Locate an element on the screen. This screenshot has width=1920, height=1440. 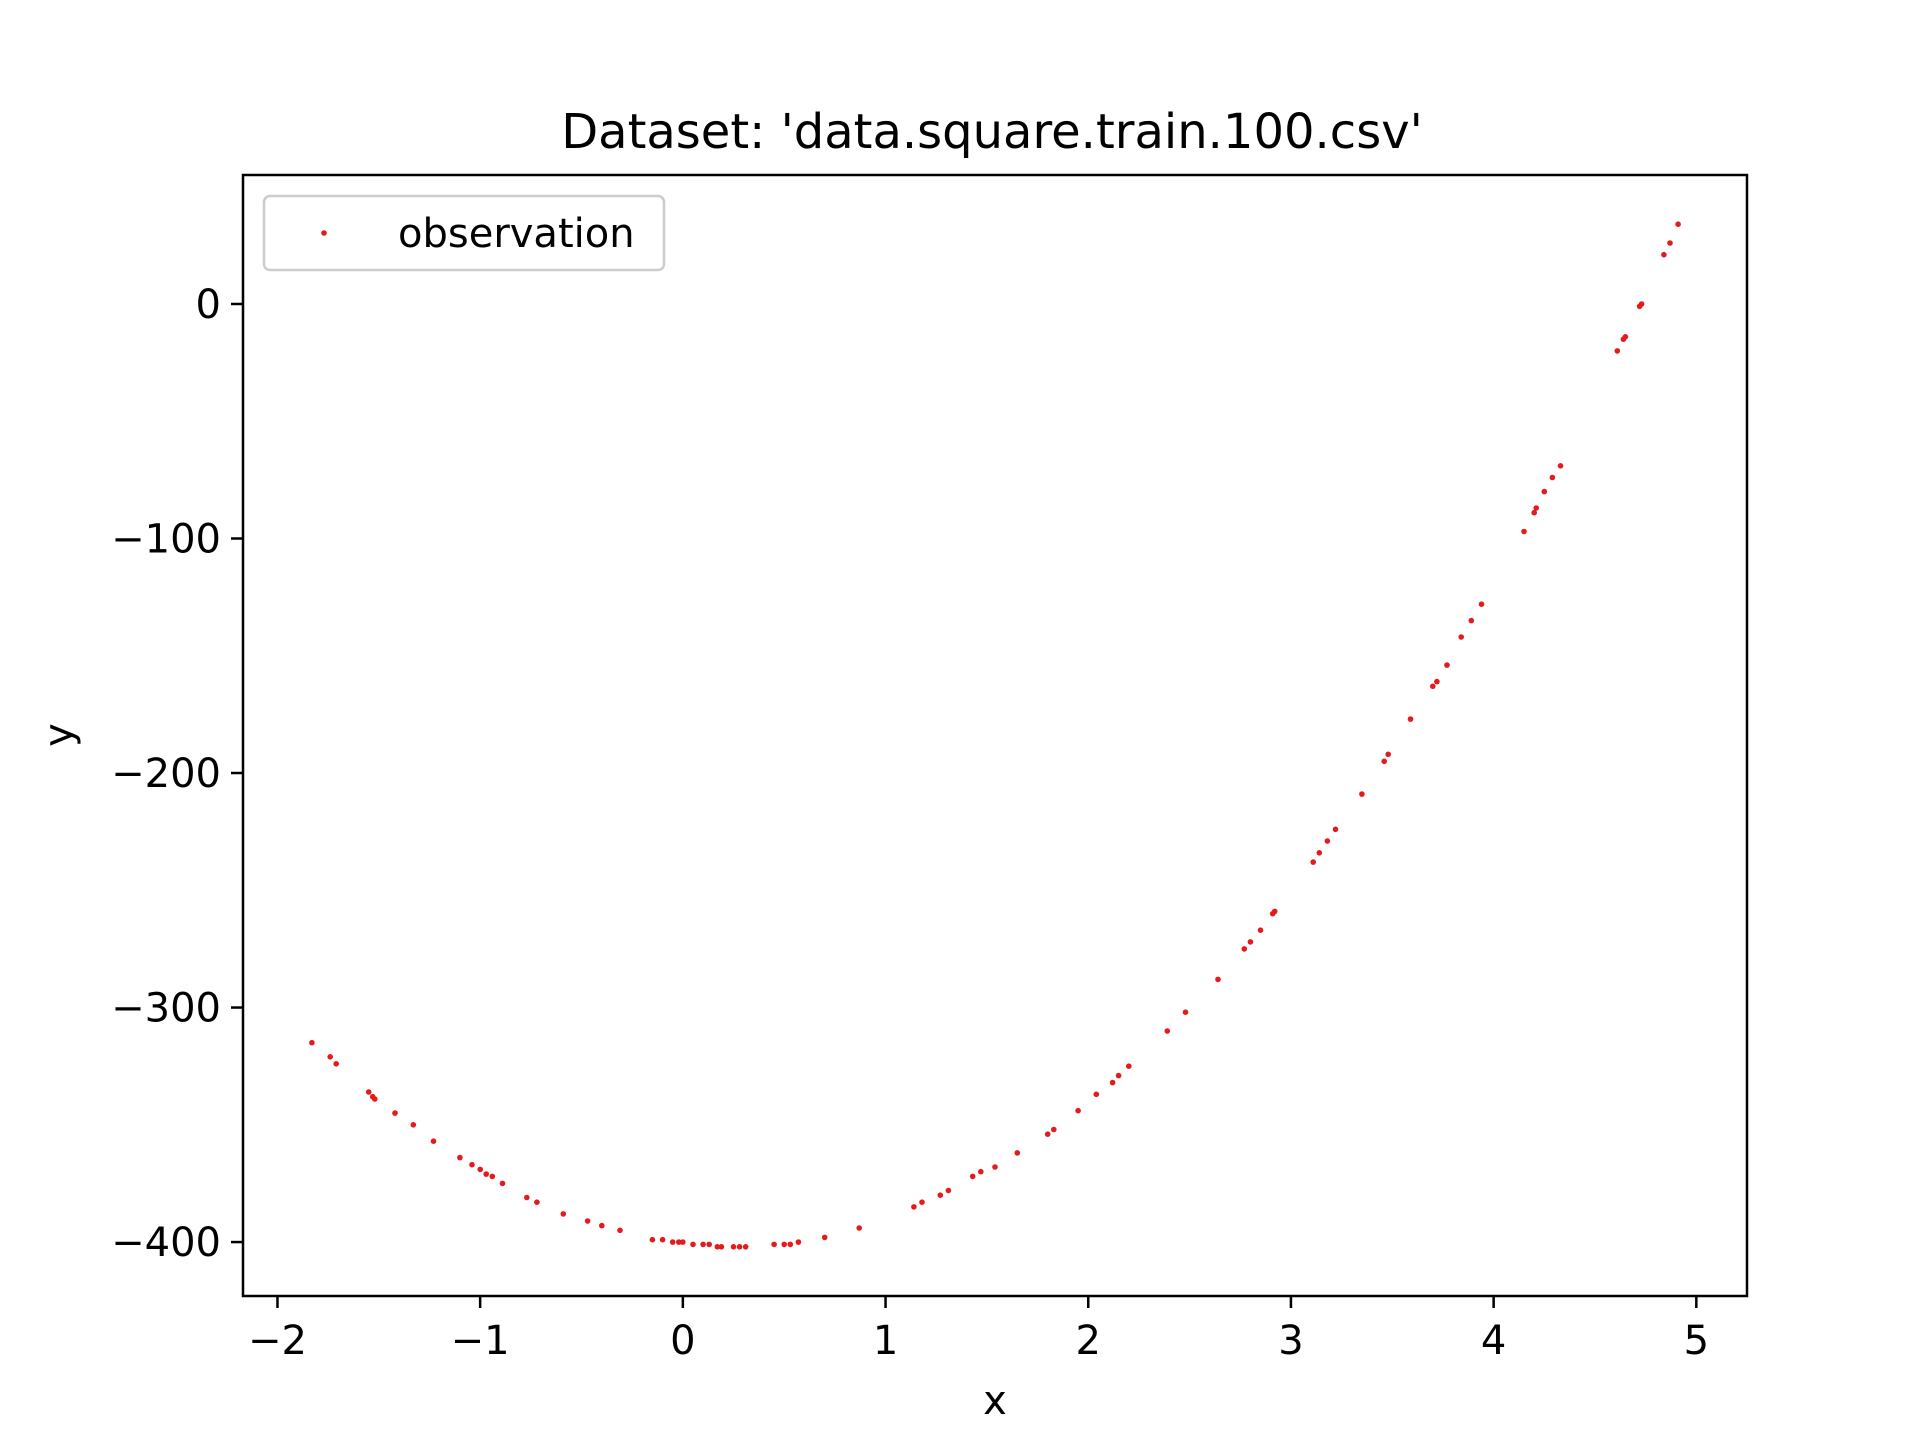
x-axis: −2 −1 0 1 2 3 4 5 is located at coordinates (978, 1330).